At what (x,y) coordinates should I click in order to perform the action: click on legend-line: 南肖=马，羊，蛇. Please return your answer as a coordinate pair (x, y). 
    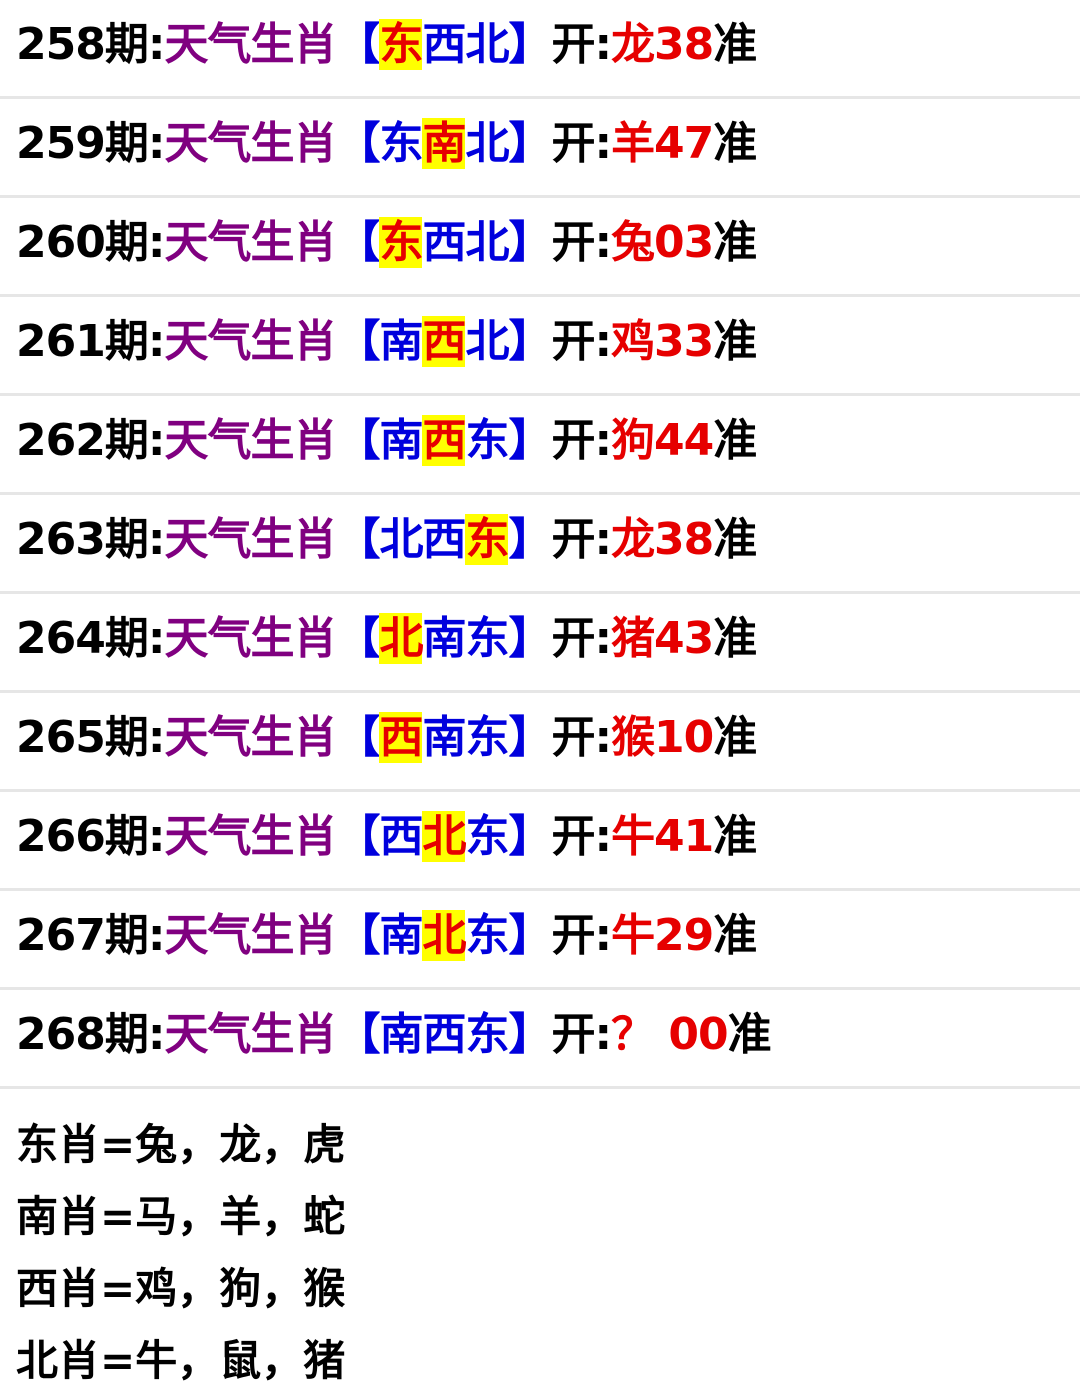
    Looking at the image, I should click on (181, 1216).